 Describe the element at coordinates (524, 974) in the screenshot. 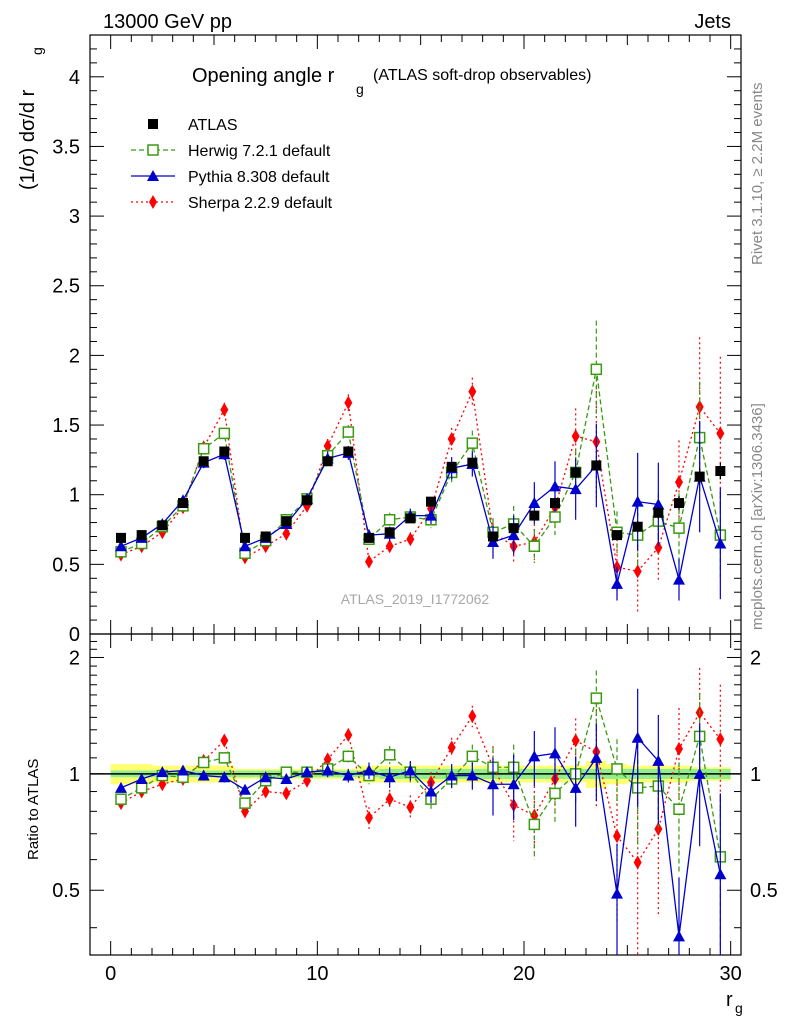

I see `x-tick-label: 20` at that location.